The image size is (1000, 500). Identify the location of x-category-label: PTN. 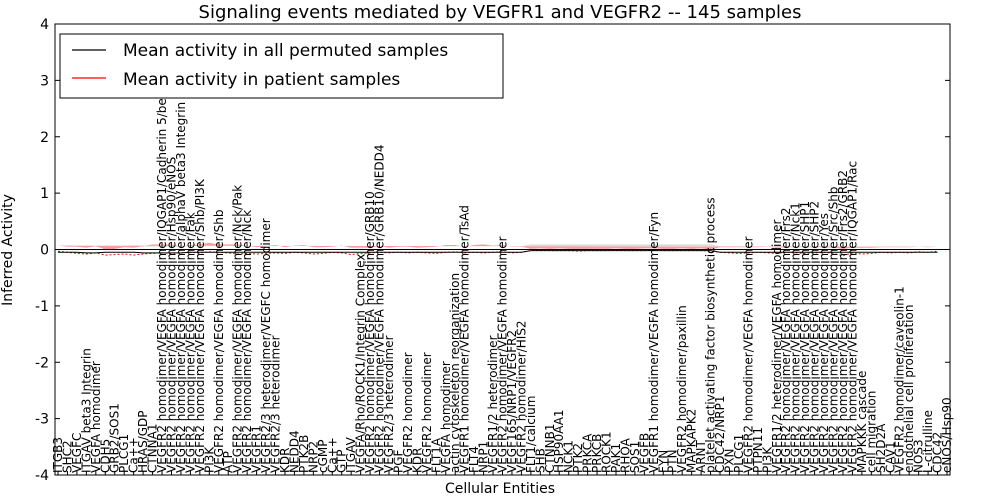
(673, 461).